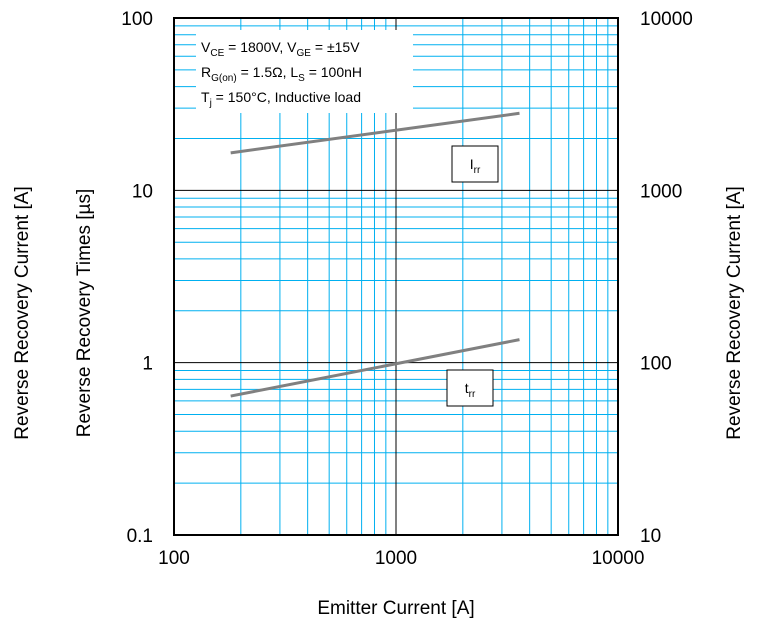 The width and height of the screenshot is (763, 625). What do you see at coordinates (137, 278) in the screenshot?
I see `y-left-tick-labels: 0.1 1 10 100` at bounding box center [137, 278].